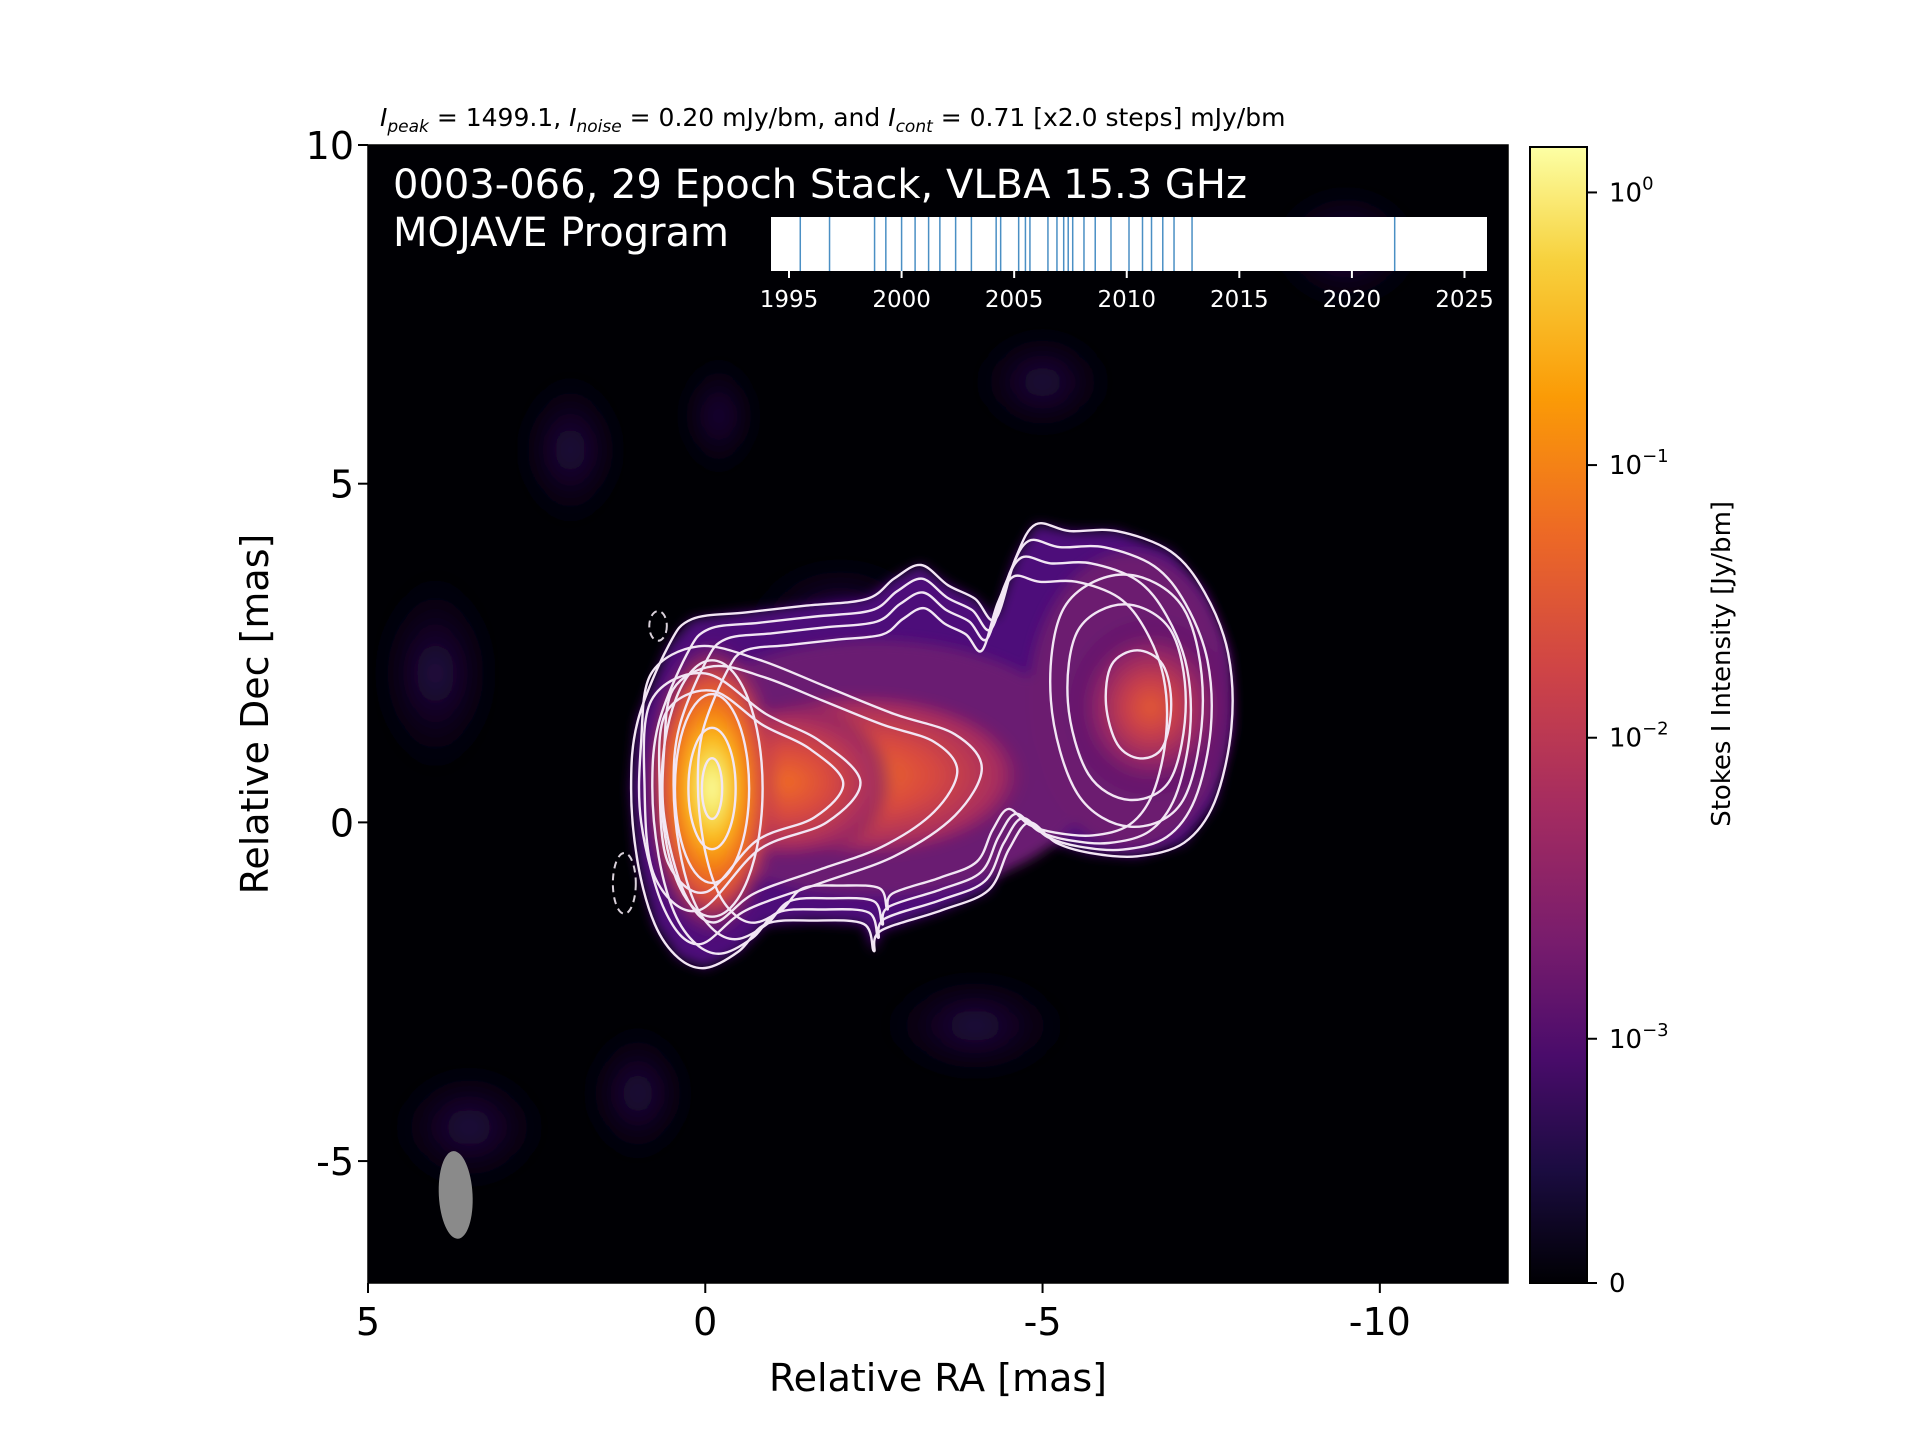  I want to click on colorbar-tick-label: 10⁻², so click(1639, 736).